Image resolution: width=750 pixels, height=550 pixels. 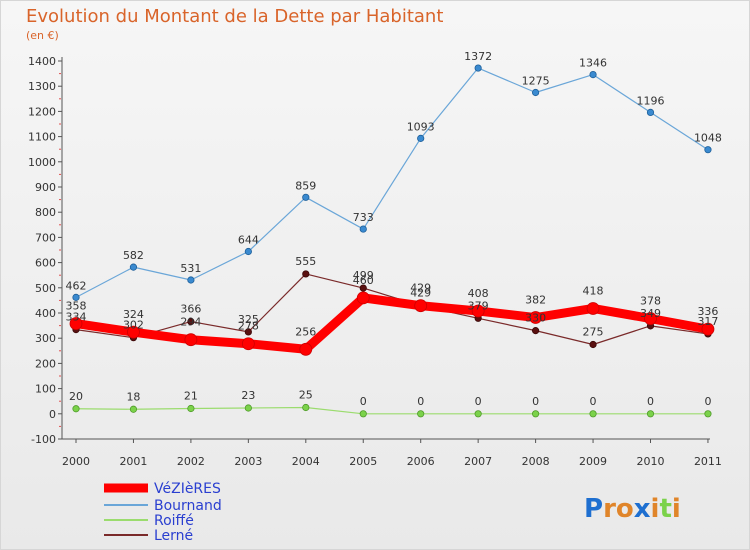 I want to click on legend-label: Bournand, so click(x=188, y=506).